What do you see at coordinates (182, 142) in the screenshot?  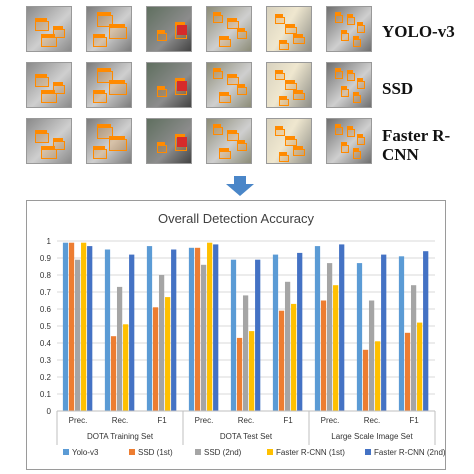 I see `red-building-patch` at bounding box center [182, 142].